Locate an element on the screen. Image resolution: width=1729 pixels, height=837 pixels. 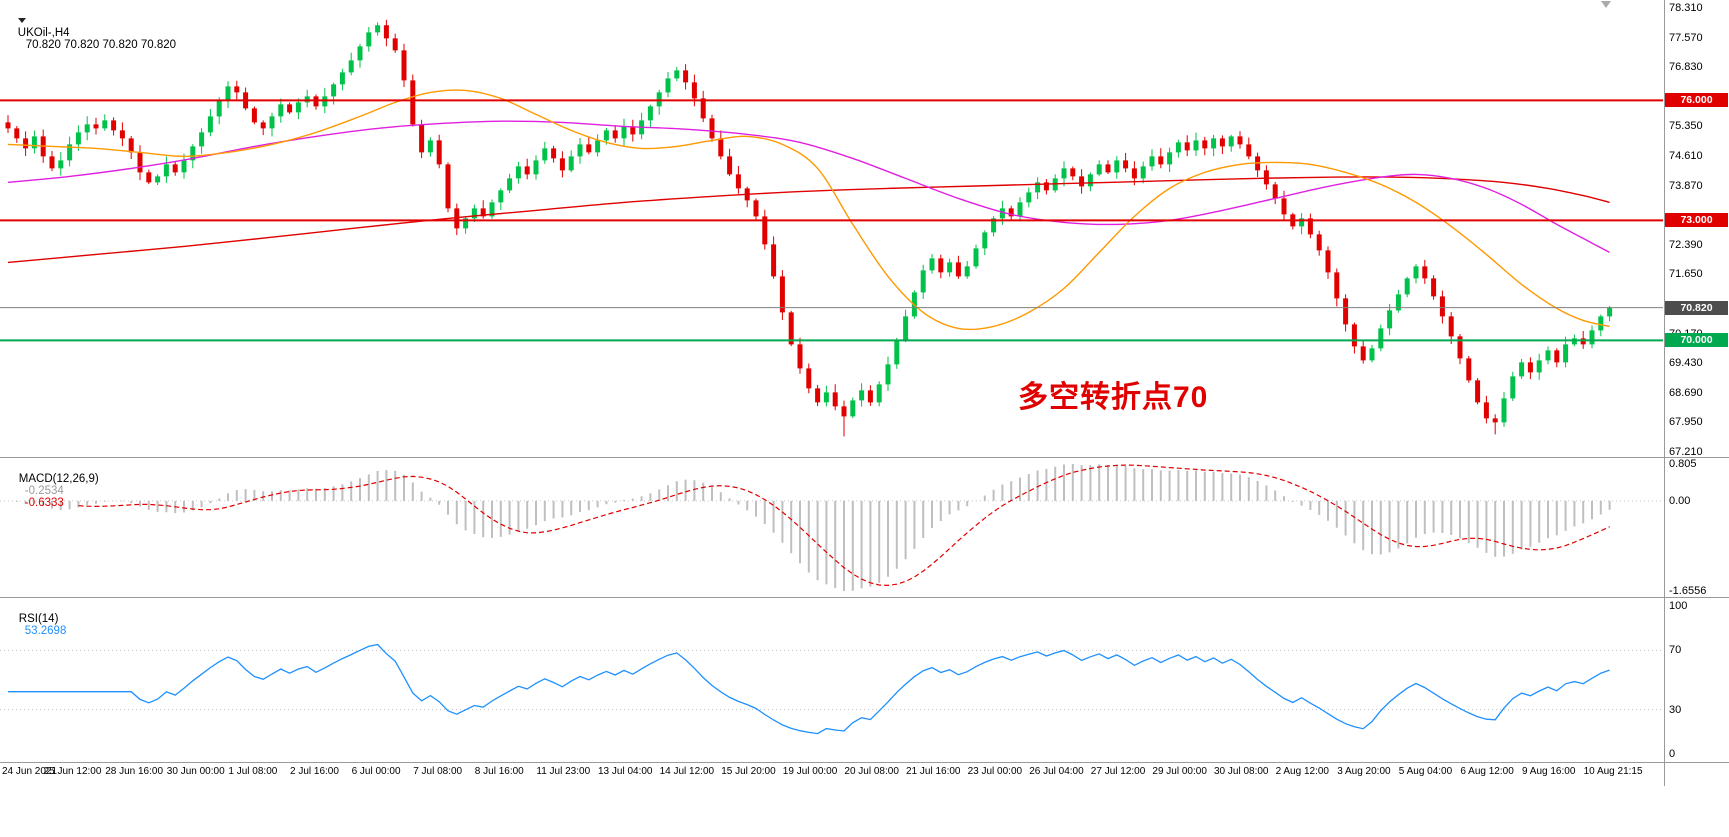
time-axis-label: 10 Aug 21:15 is located at coordinates (1613, 771).